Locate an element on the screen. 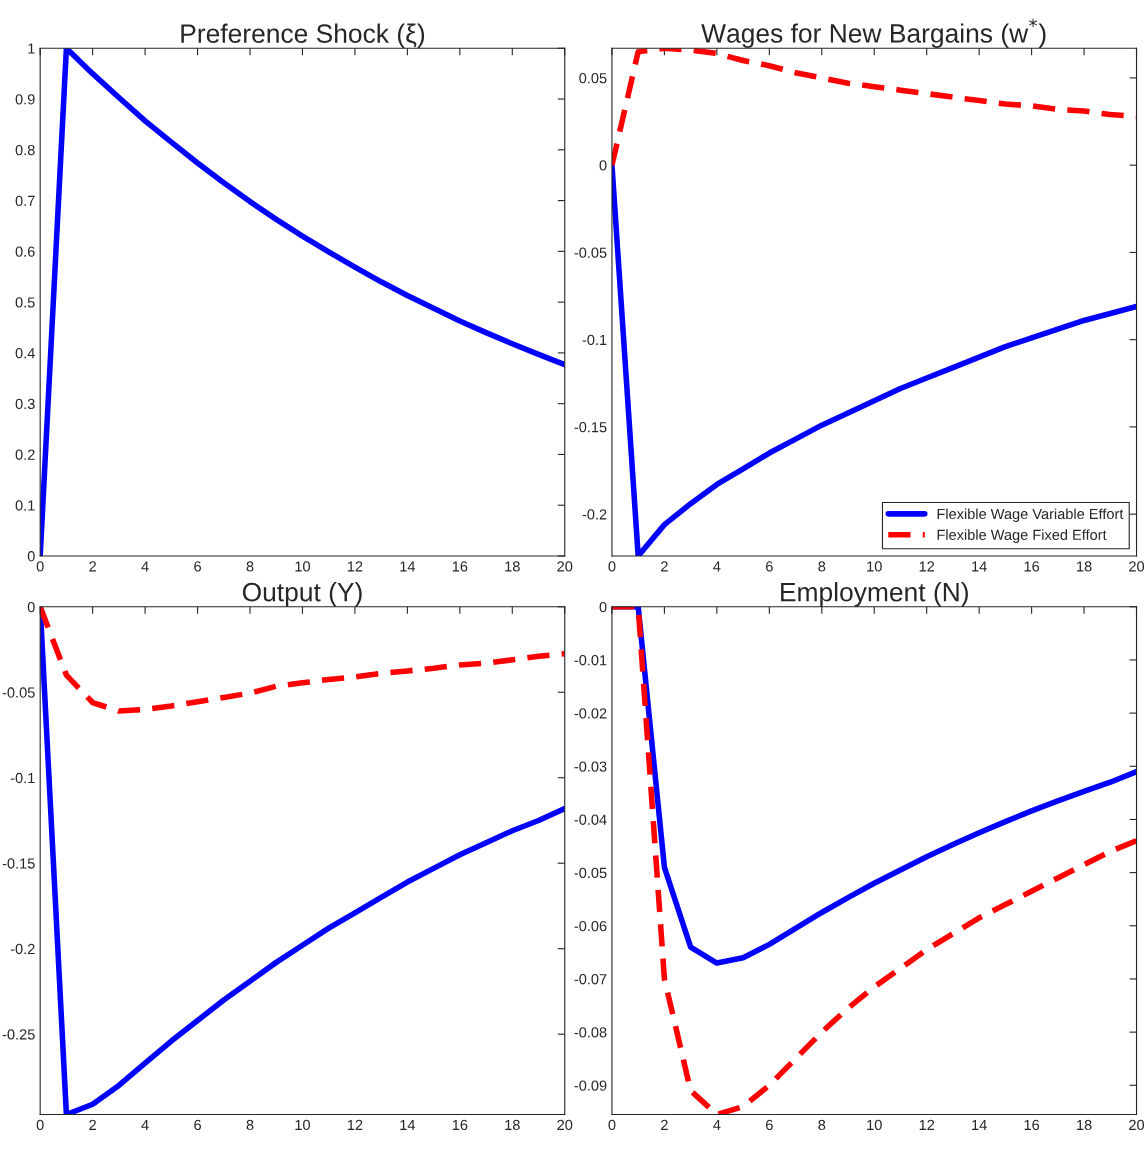  legend-label: Flexible Wage Fixed Effort is located at coordinates (1022, 536).